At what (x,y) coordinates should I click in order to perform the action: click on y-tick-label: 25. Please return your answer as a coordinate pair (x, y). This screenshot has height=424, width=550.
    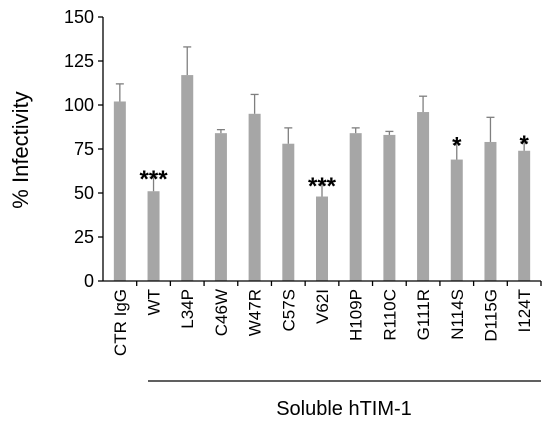
    Looking at the image, I should click on (84, 237).